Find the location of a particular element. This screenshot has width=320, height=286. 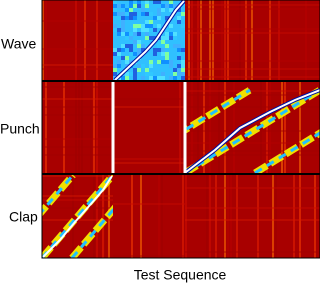

band-group is located at coordinates (77, 216).